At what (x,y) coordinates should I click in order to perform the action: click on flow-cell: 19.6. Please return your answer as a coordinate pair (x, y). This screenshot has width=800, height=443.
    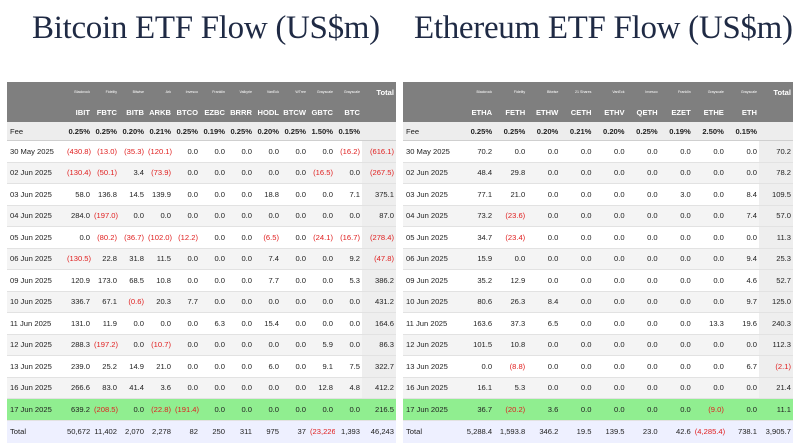
    Looking at the image, I should click on (742, 323).